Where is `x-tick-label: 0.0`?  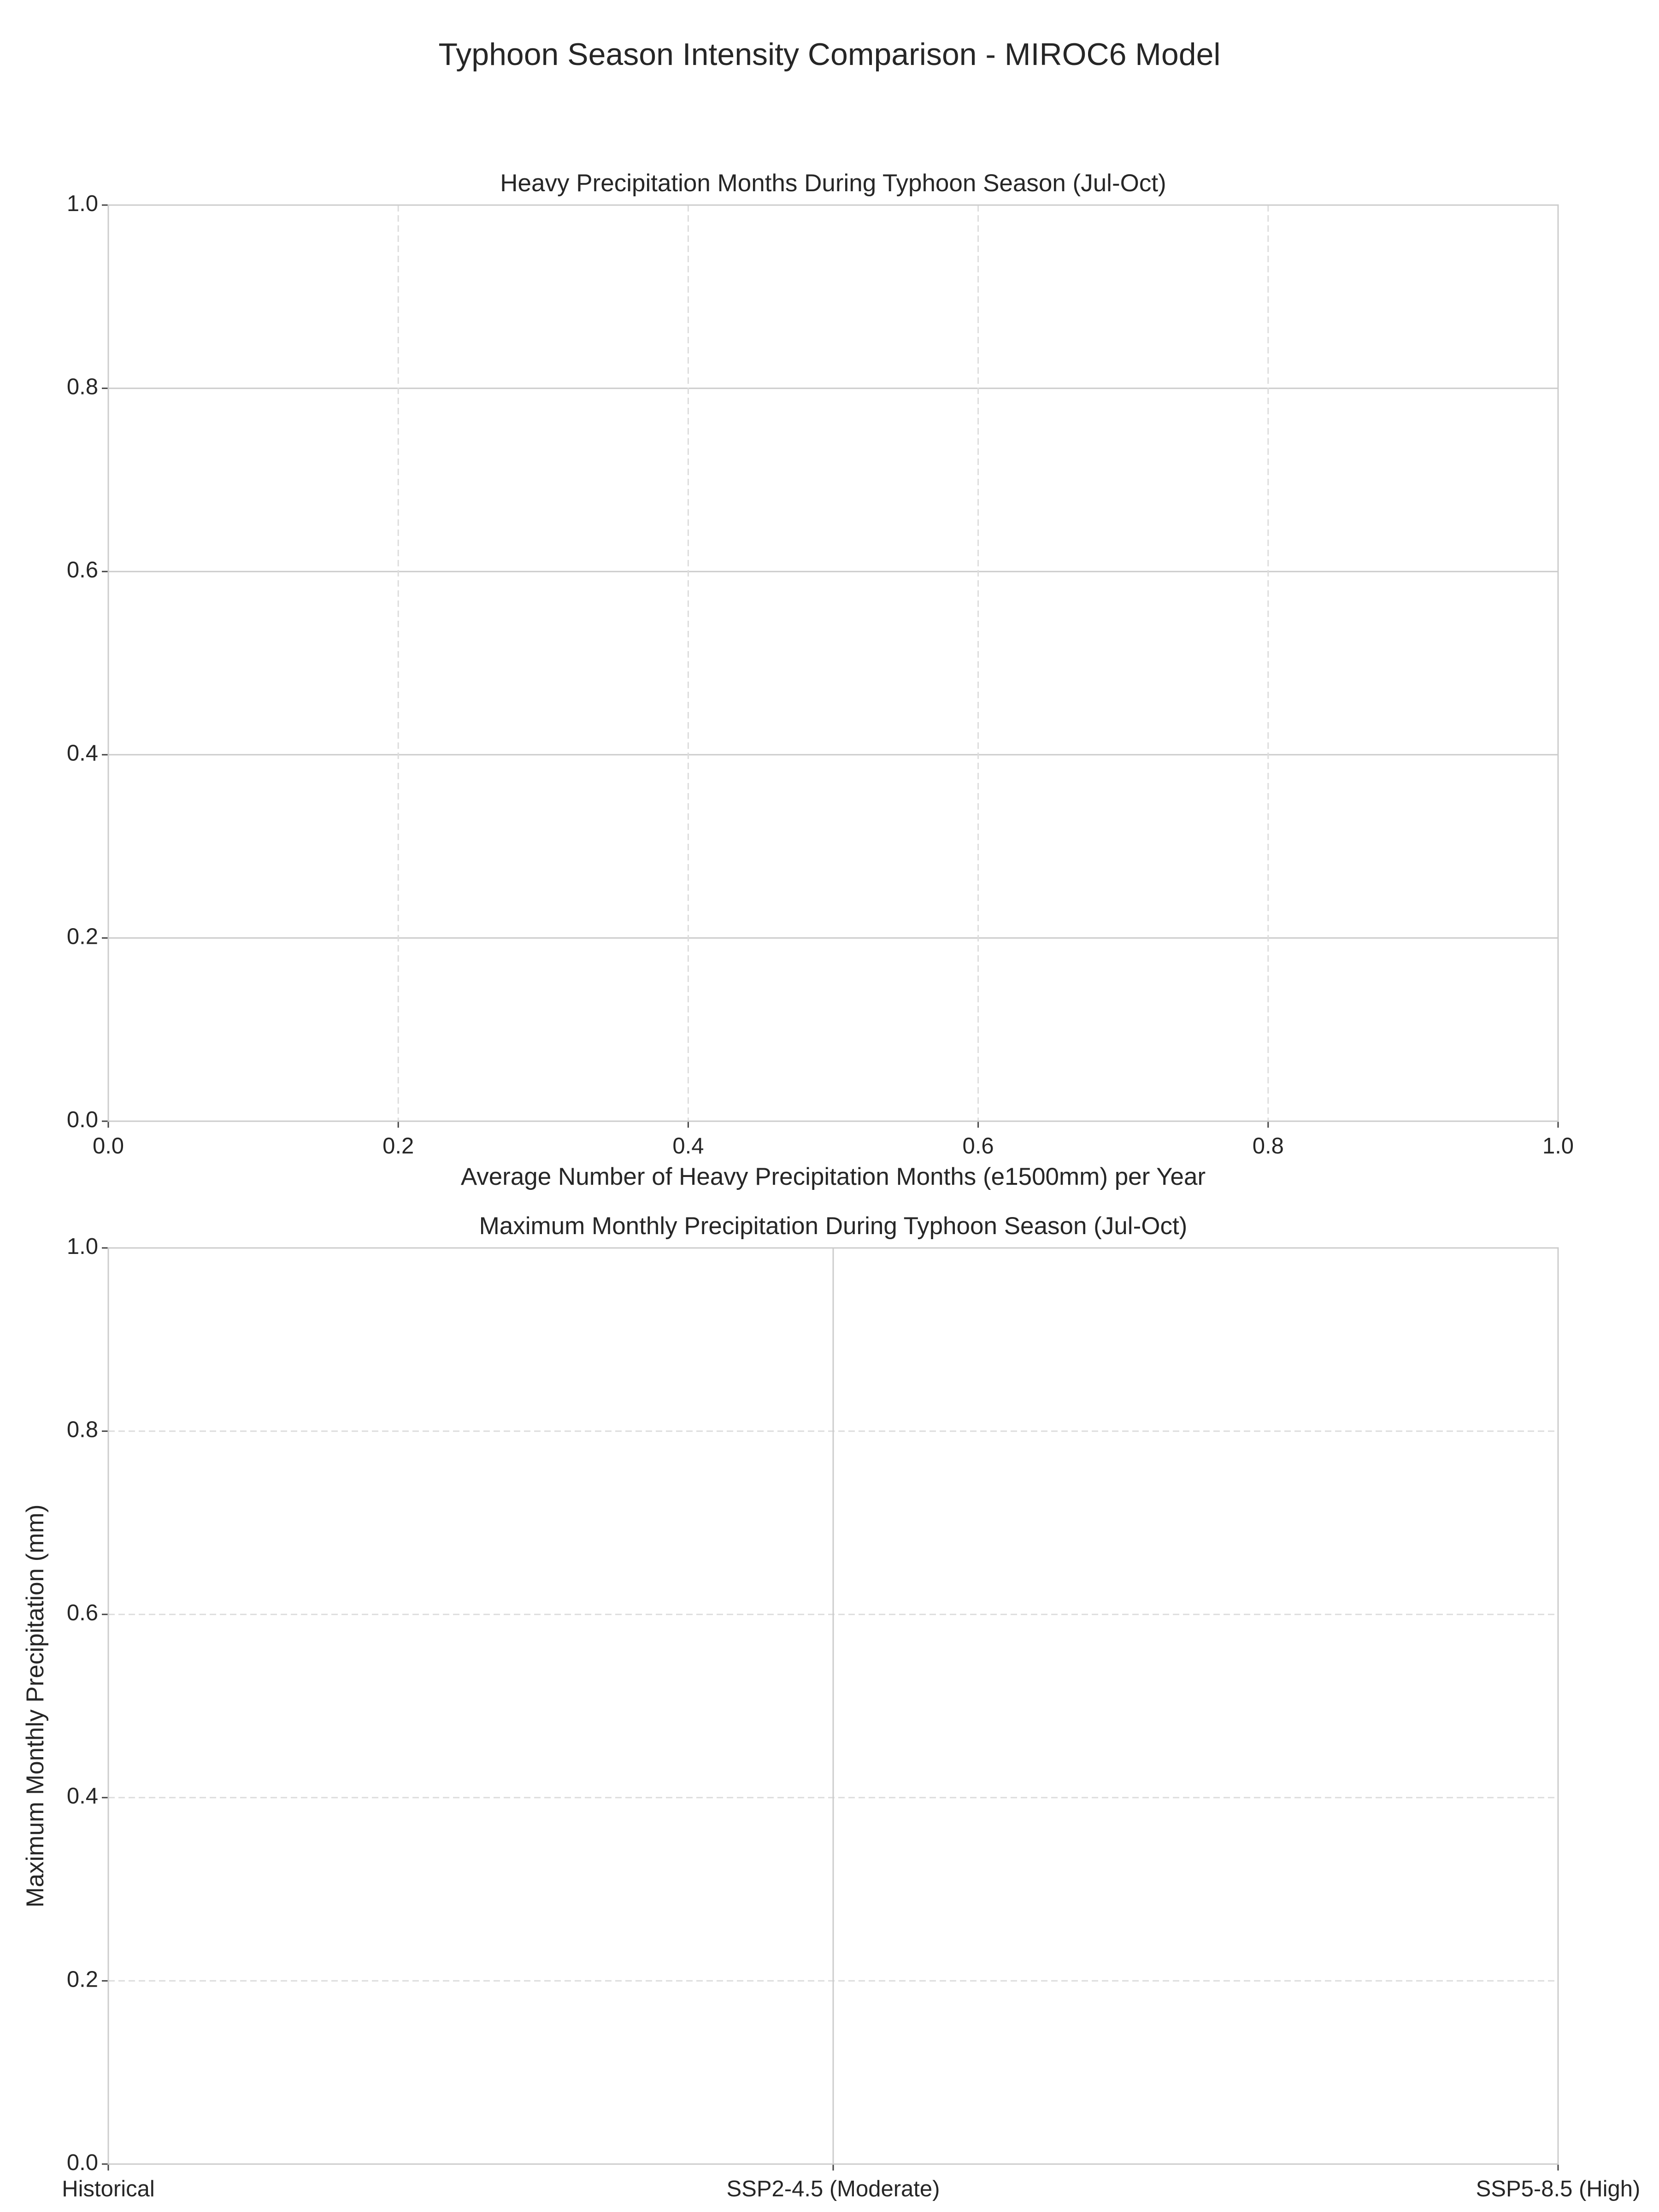 x-tick-label: 0.0 is located at coordinates (108, 1146).